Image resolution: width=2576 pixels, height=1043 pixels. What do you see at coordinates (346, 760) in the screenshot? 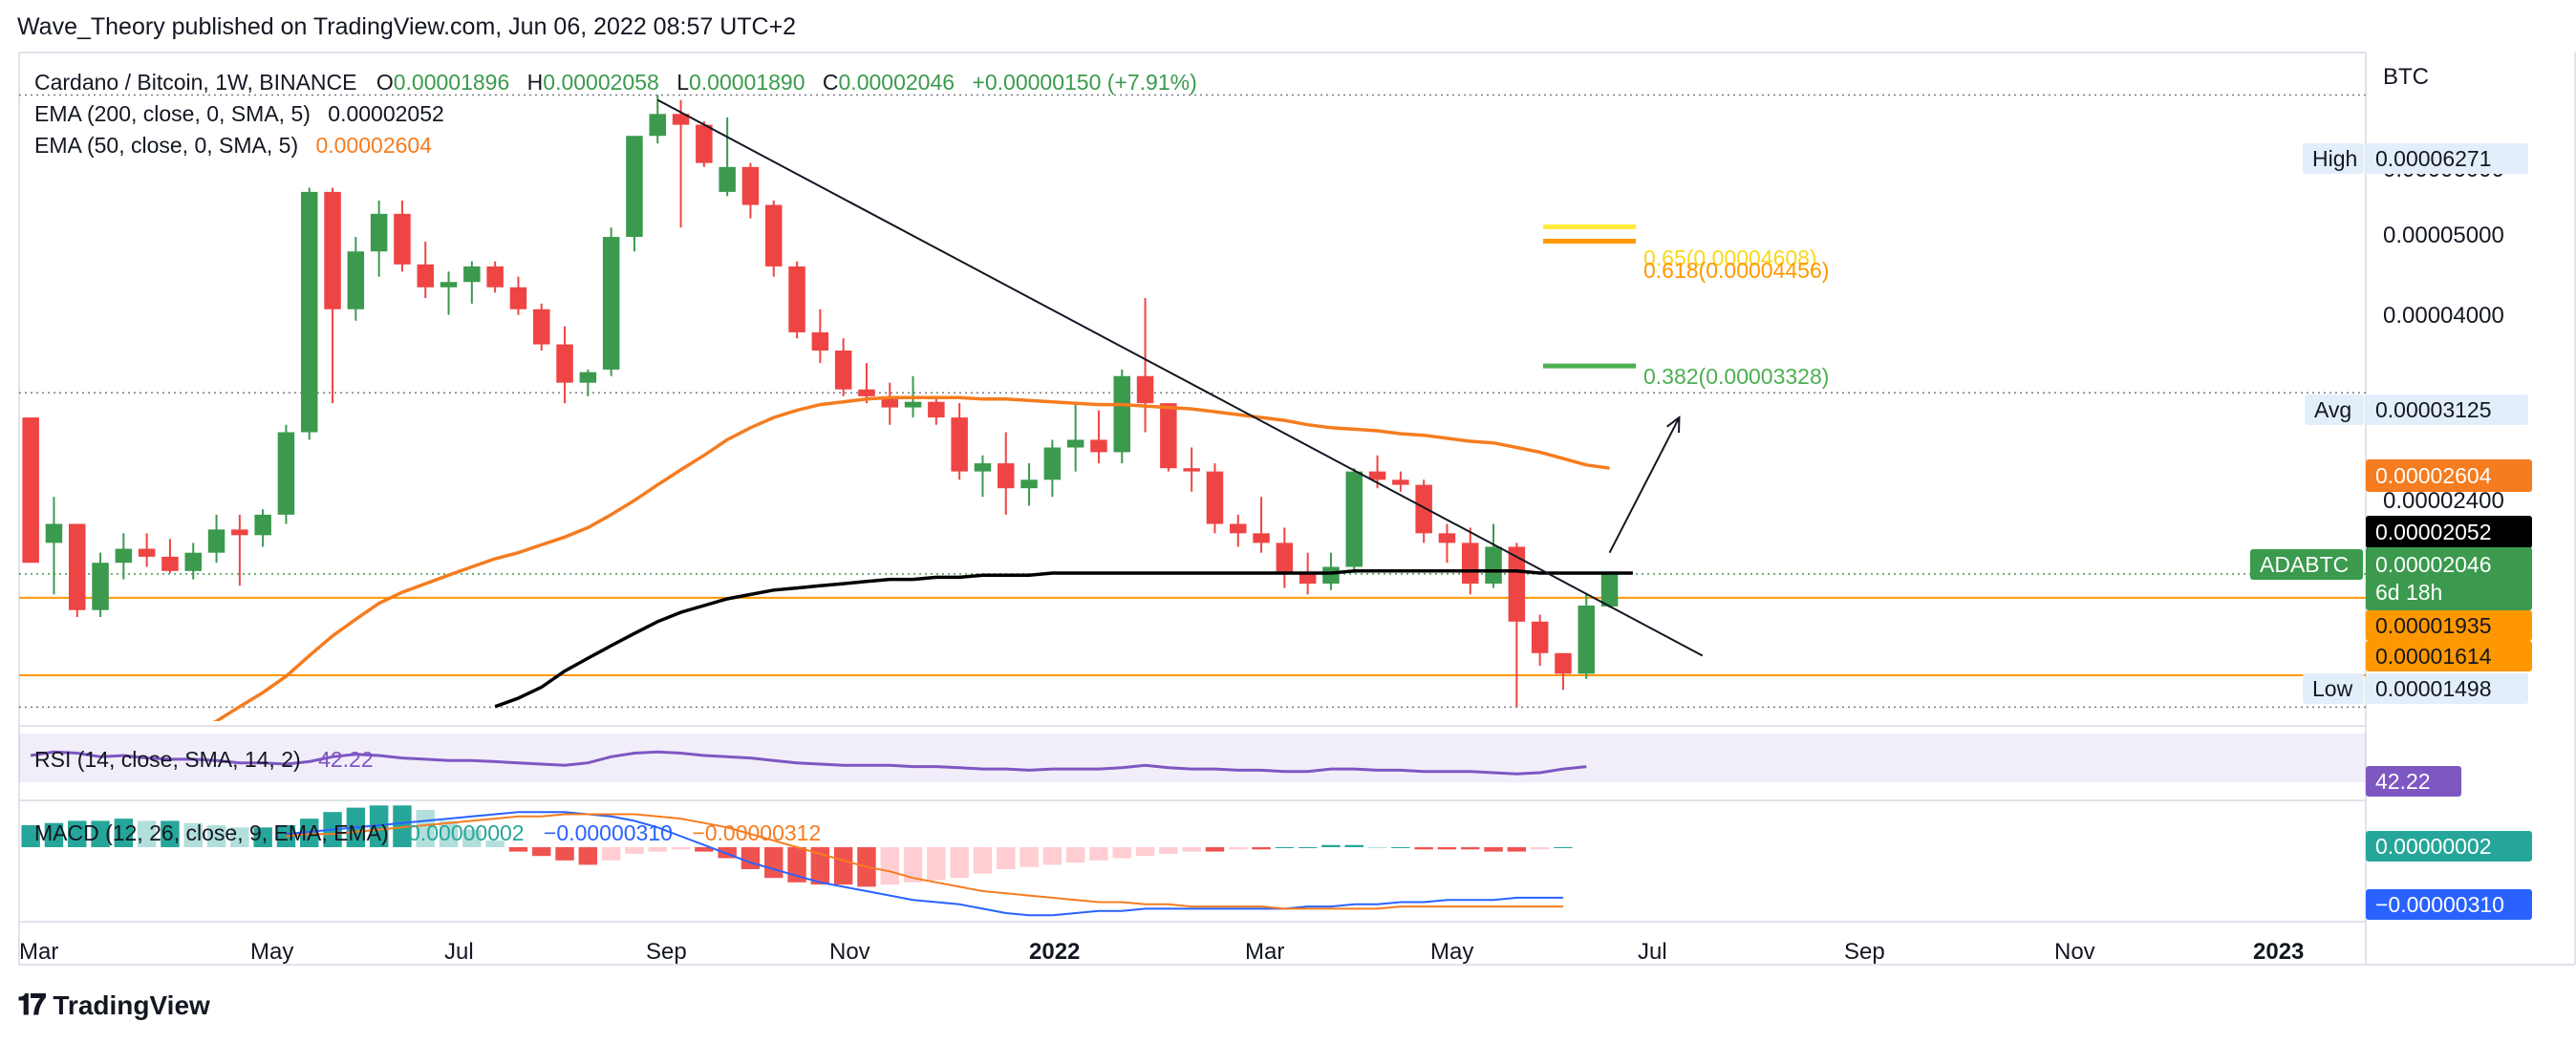
I see `rsi-value: 42.22` at bounding box center [346, 760].